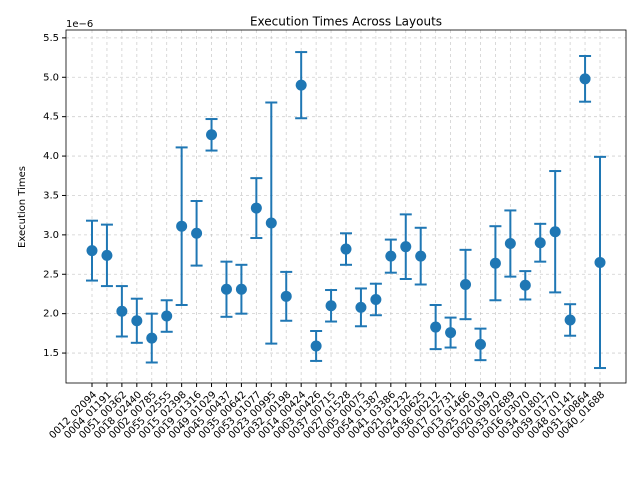 Image resolution: width=640 pixels, height=480 pixels. Describe the element at coordinates (346, 22) in the screenshot. I see `chart-title: Execution Times Across Layouts` at that location.